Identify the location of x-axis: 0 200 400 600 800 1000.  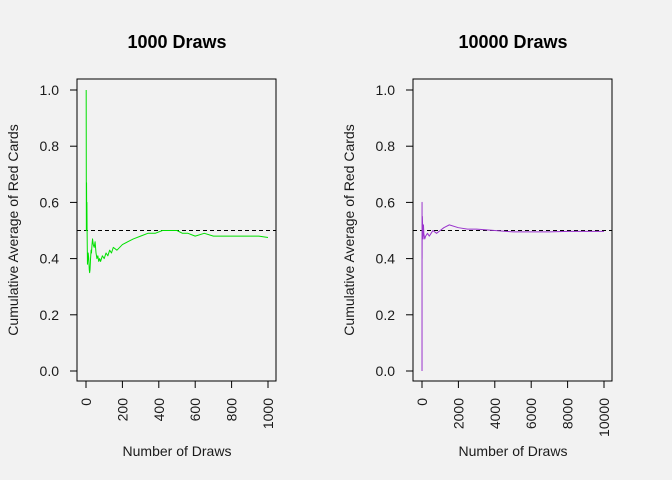
(177, 405).